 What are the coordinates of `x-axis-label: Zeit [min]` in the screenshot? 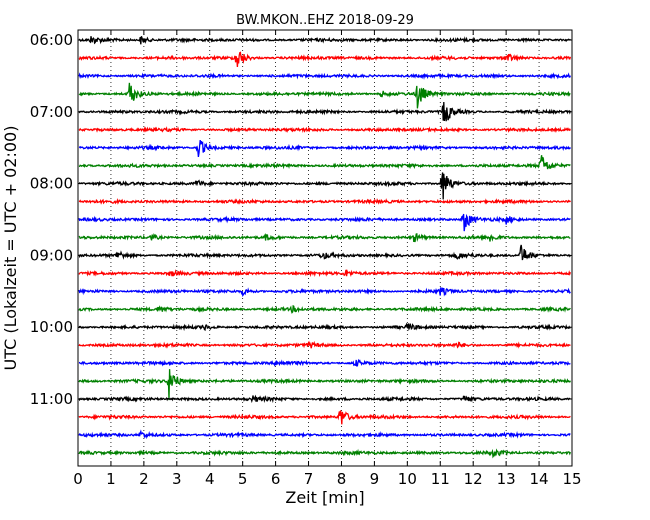 It's located at (324, 497).